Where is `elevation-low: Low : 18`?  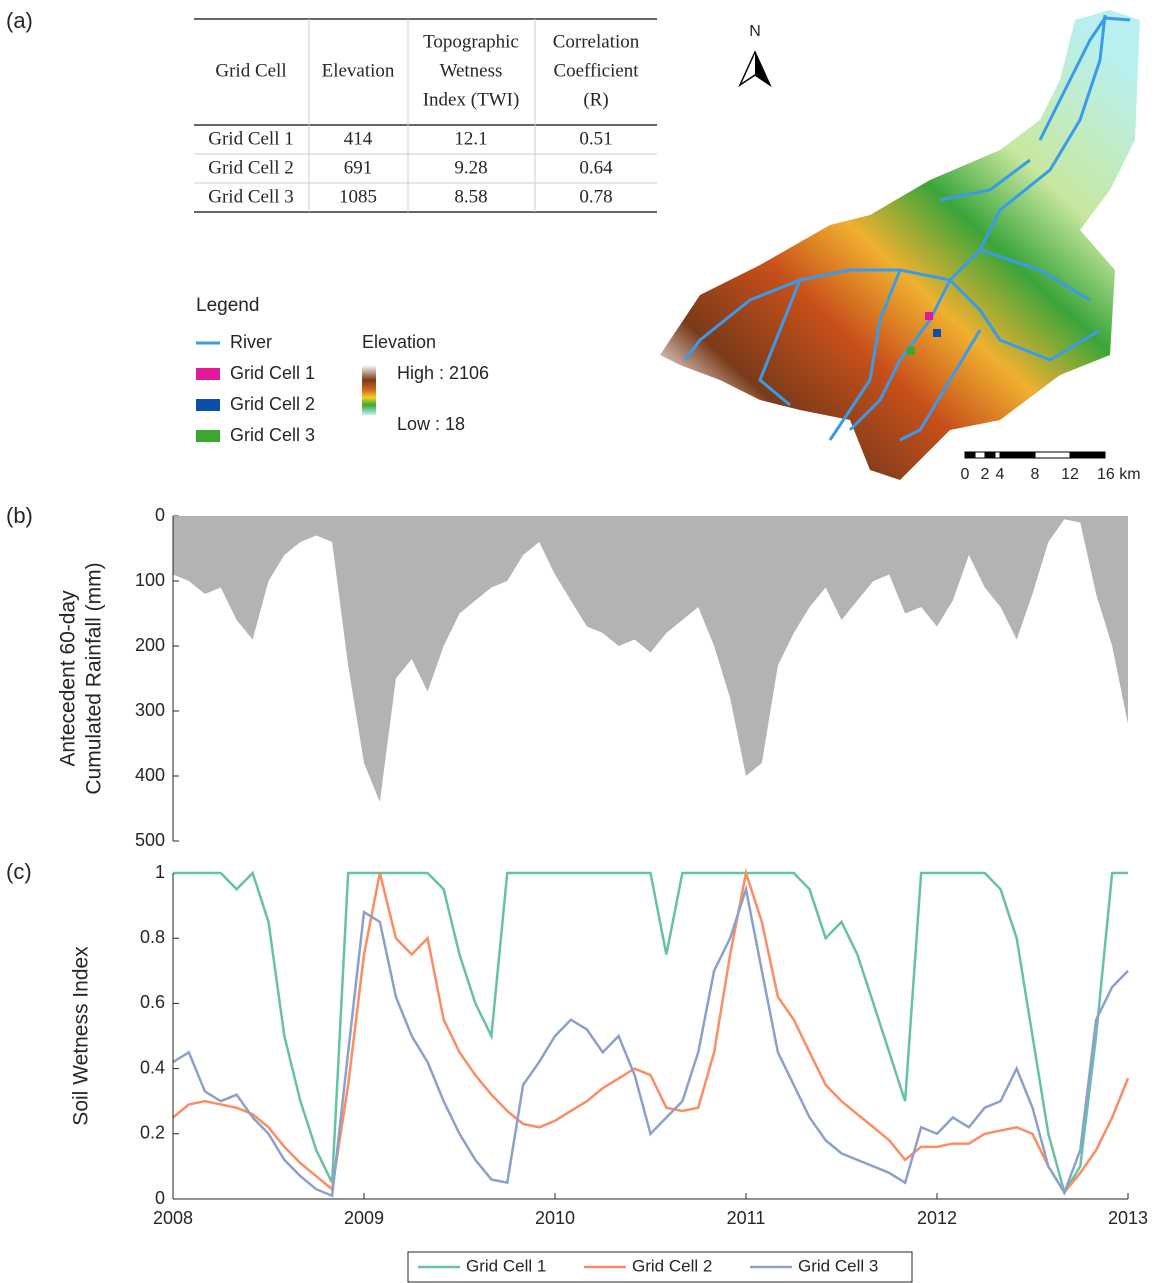 elevation-low: Low : 18 is located at coordinates (431, 424).